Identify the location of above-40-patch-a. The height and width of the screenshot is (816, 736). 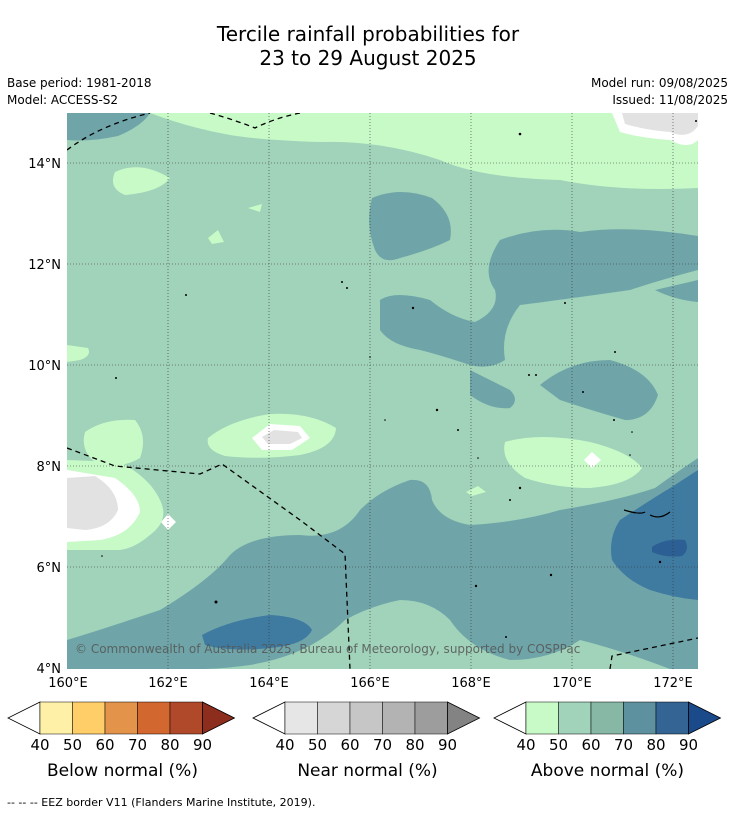
(141, 181).